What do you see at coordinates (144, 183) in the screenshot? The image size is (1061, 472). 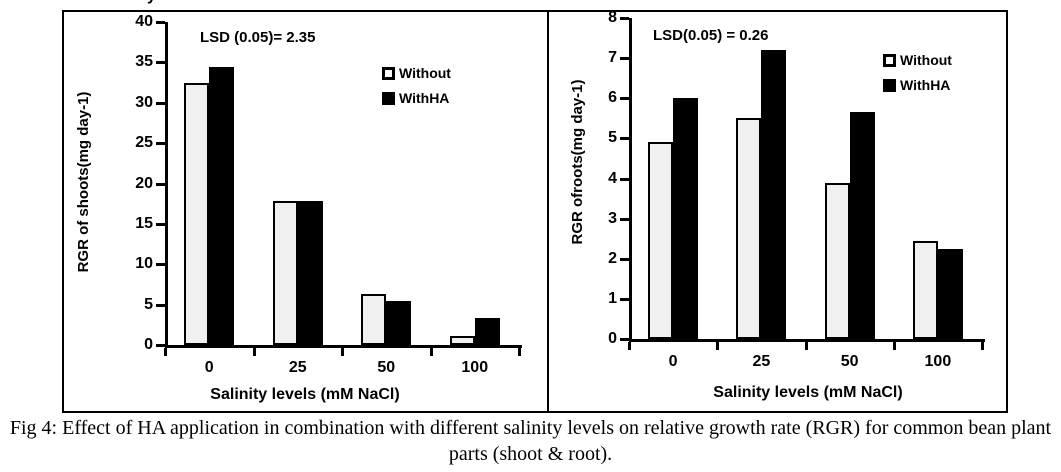 I see `y-axis-tick-label: 20` at bounding box center [144, 183].